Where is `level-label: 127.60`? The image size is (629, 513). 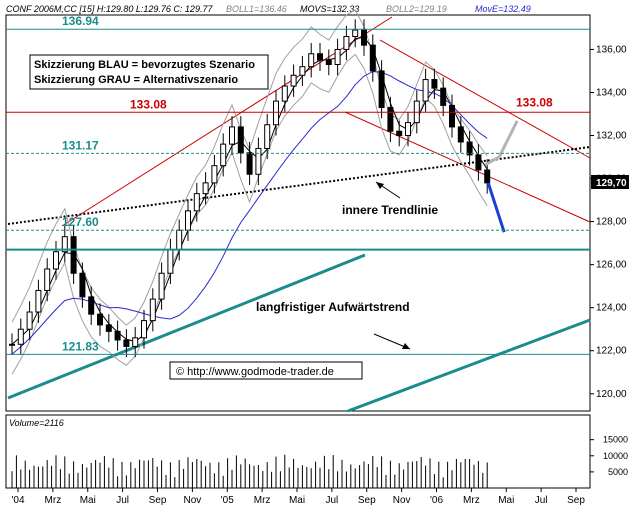
level-label: 127.60 is located at coordinates (80, 222).